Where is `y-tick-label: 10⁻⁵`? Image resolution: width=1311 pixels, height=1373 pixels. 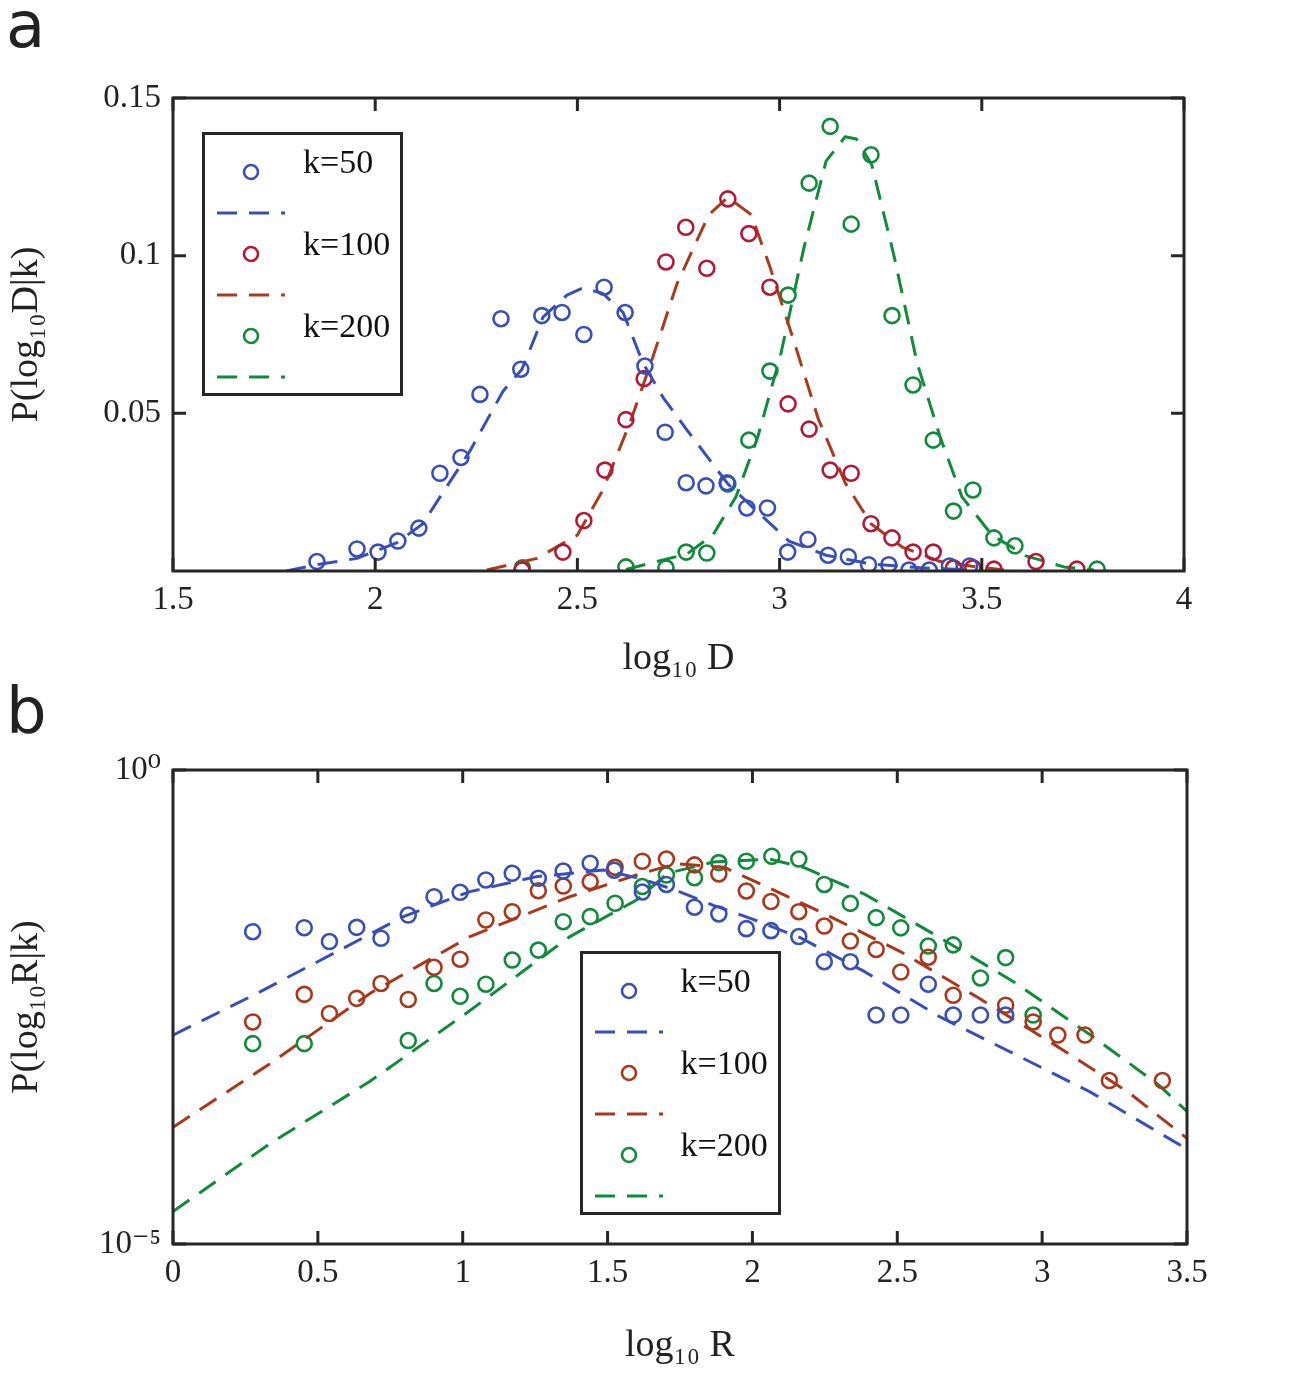 y-tick-label: 10⁻⁵ is located at coordinates (130, 1241).